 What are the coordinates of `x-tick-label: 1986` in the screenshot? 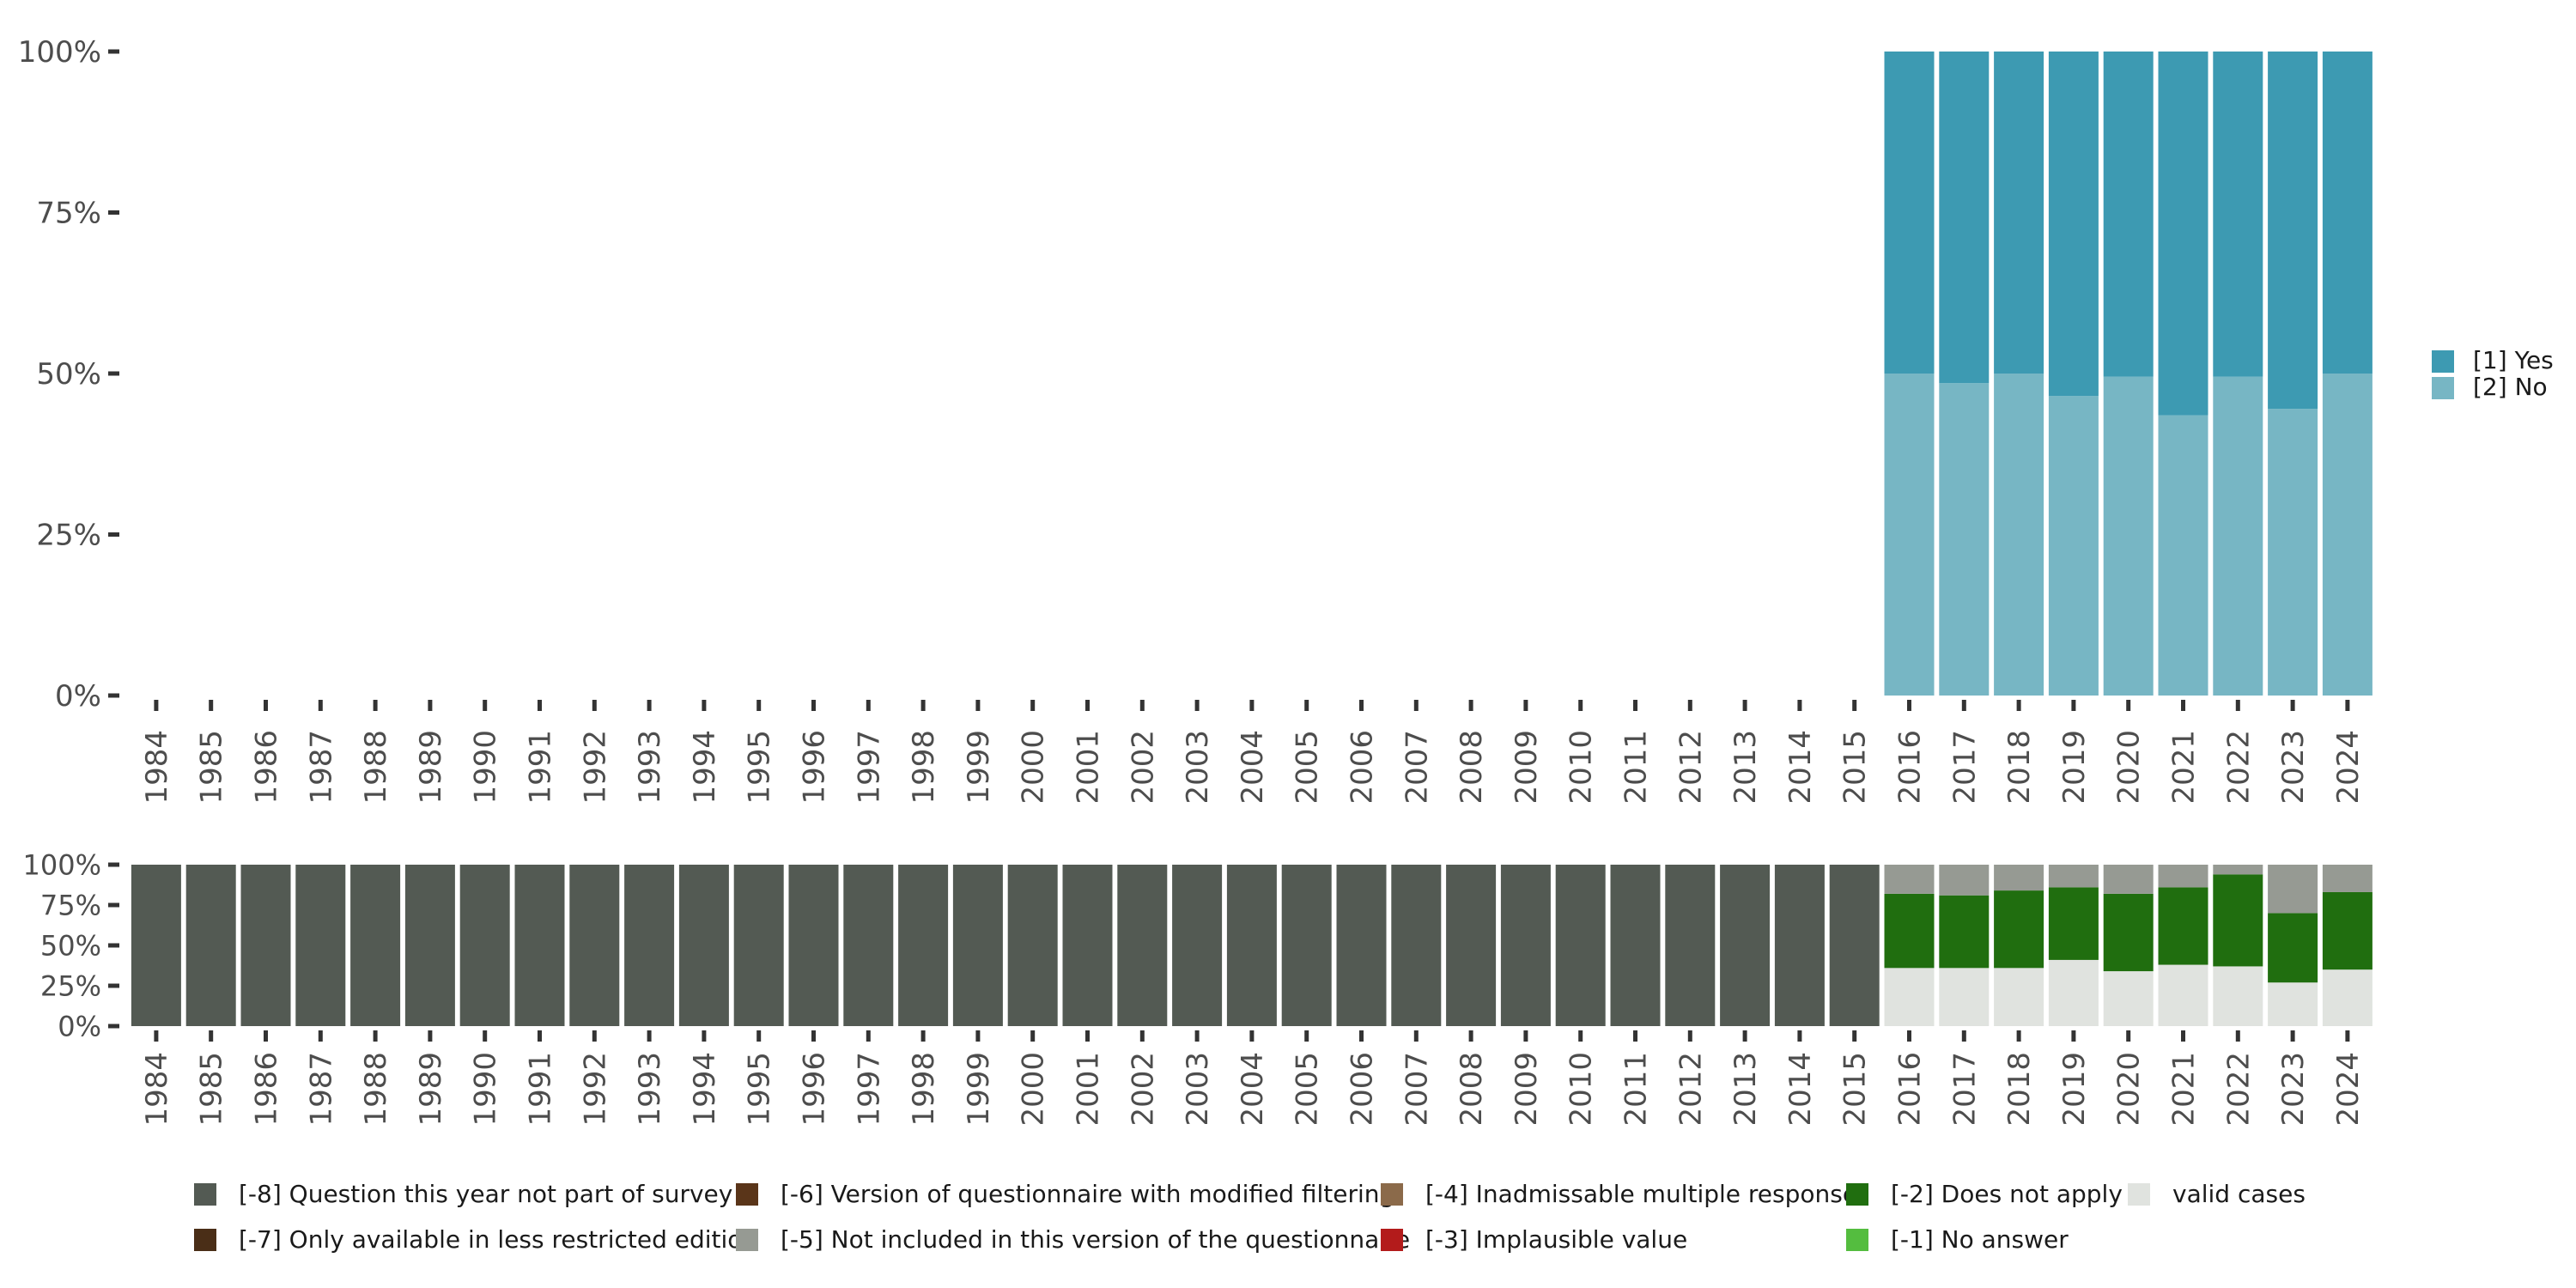 It's located at (267, 768).